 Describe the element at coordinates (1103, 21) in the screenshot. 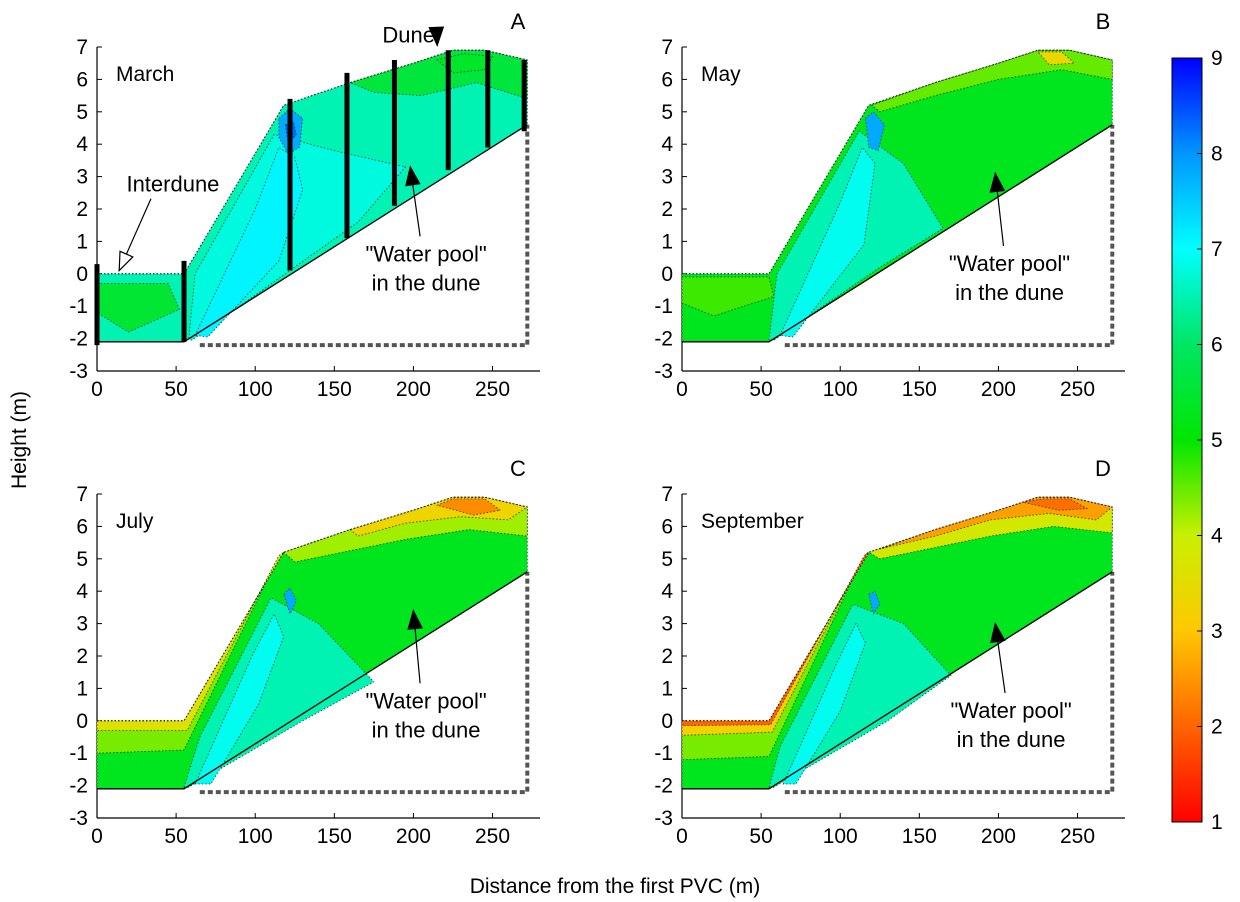

I see `panel-letter: B` at that location.